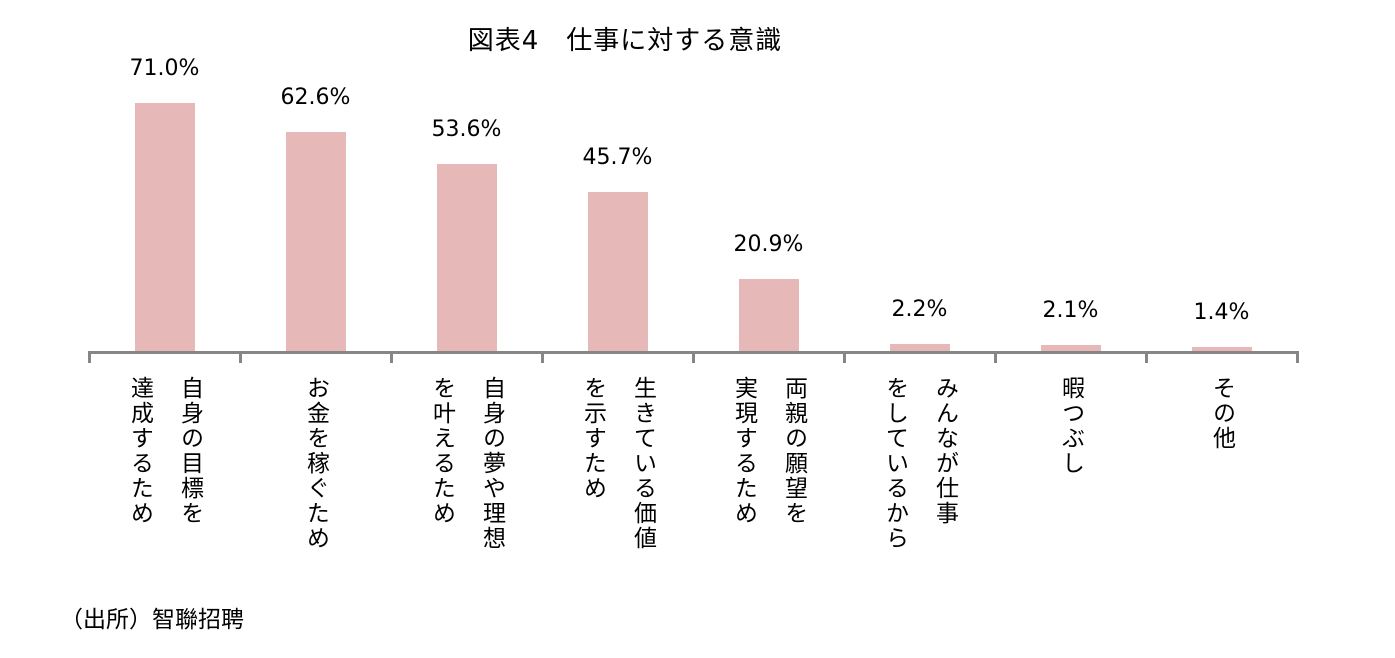  What do you see at coordinates (592, 438) in the screenshot?
I see `category-label-line: を示すため` at bounding box center [592, 438].